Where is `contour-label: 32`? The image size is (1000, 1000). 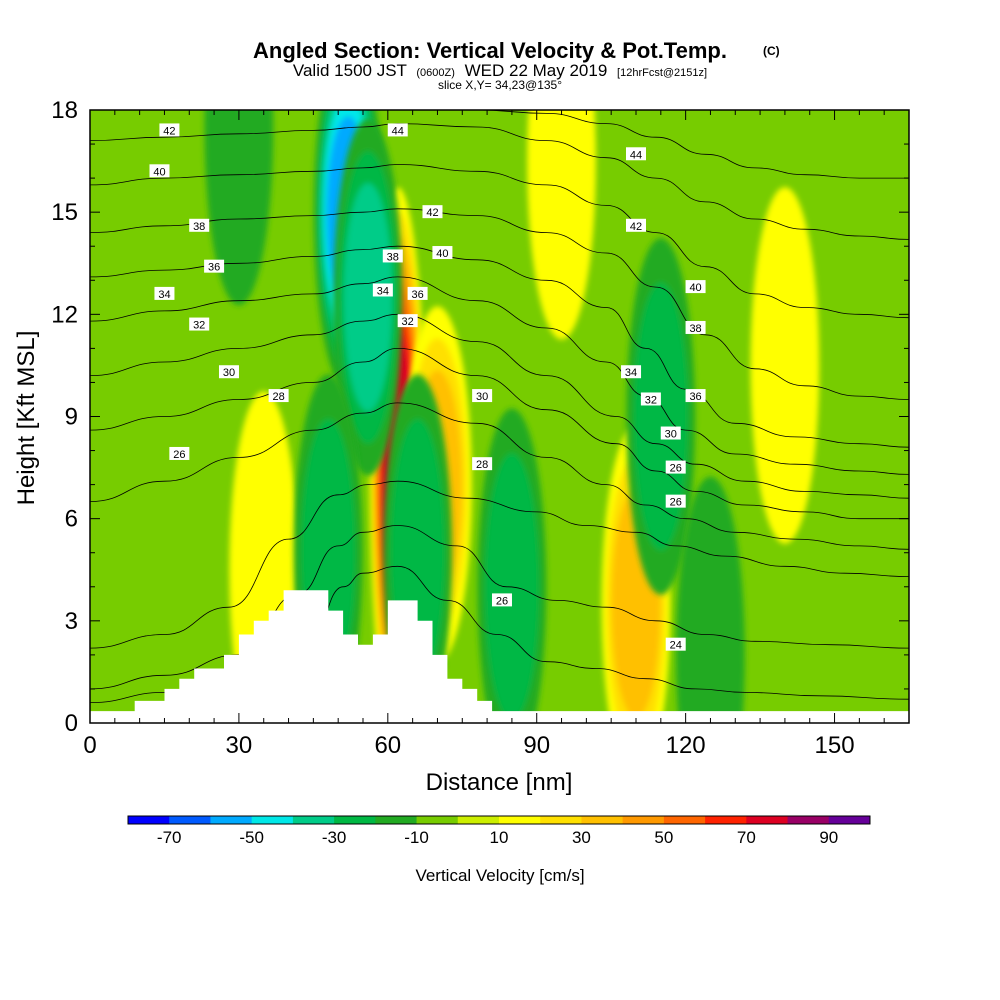
contour-label: 32 is located at coordinates (407, 321).